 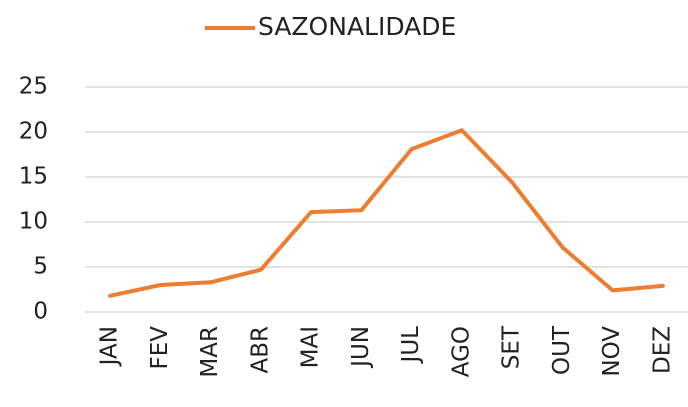 What do you see at coordinates (311, 347) in the screenshot?
I see `x-tick-label: MAI` at bounding box center [311, 347].